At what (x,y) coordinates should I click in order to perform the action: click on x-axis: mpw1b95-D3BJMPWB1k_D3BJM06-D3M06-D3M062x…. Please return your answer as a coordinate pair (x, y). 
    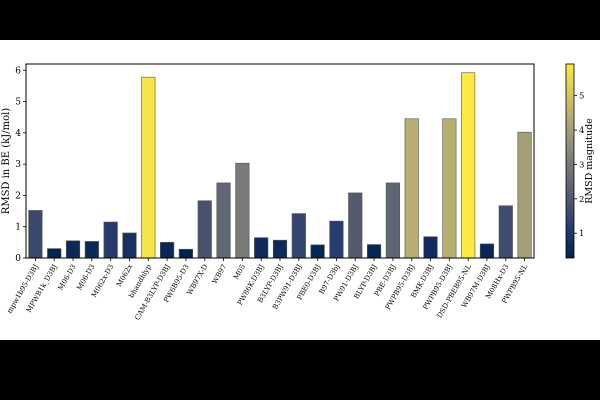
    Looking at the image, I should click on (267, 290).